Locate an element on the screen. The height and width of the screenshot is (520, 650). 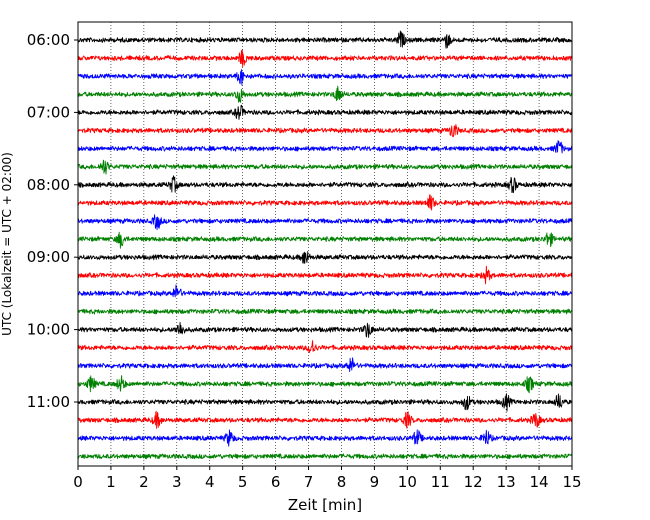
x-tick-label: 13 is located at coordinates (506, 482).